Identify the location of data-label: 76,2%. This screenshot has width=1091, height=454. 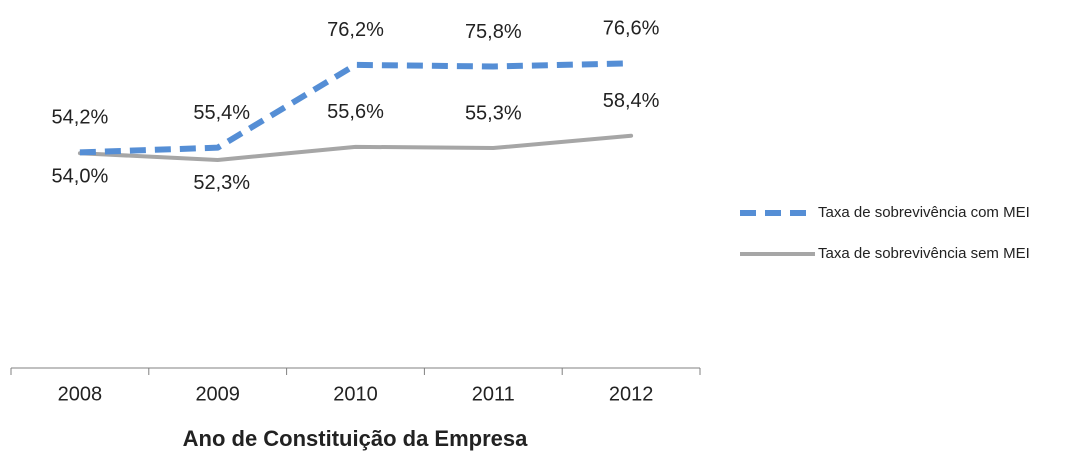
(355, 30).